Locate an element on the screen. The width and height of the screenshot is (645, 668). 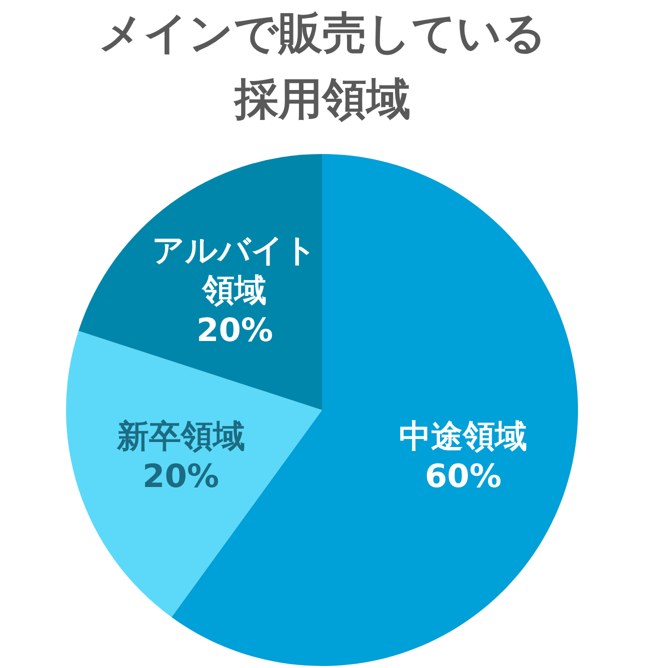
slice-label: アルバイト領域 is located at coordinates (235, 269).